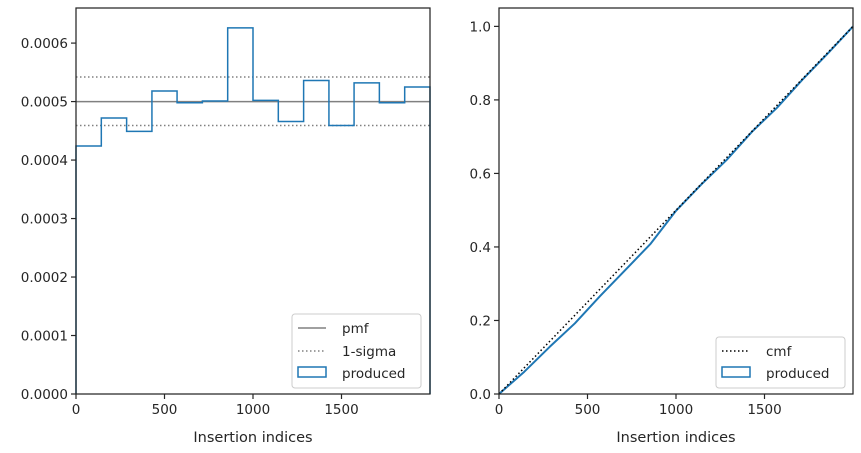  What do you see at coordinates (499, 410) in the screenshot?
I see `cumulative-x-tick-label: 0` at bounding box center [499, 410].